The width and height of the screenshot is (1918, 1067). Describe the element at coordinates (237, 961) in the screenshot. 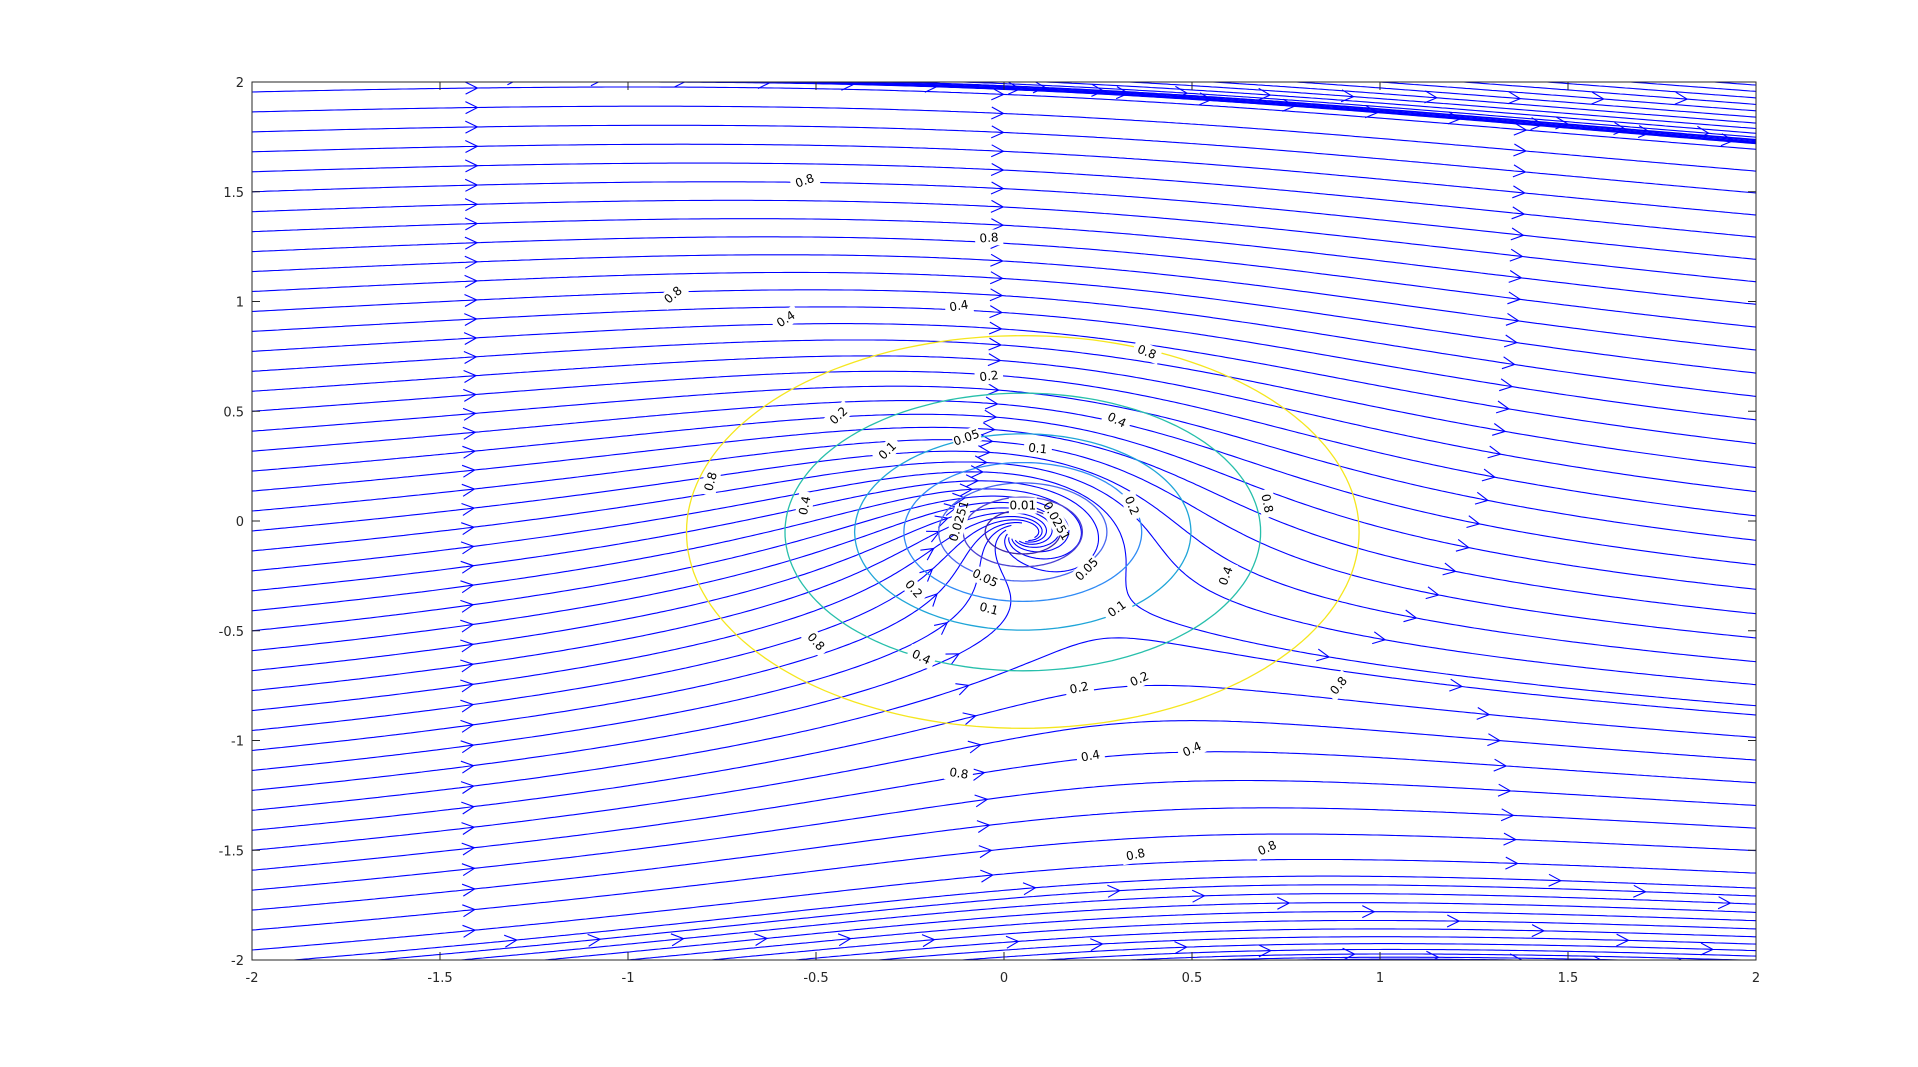

I see `y-tick-label: -2` at that location.